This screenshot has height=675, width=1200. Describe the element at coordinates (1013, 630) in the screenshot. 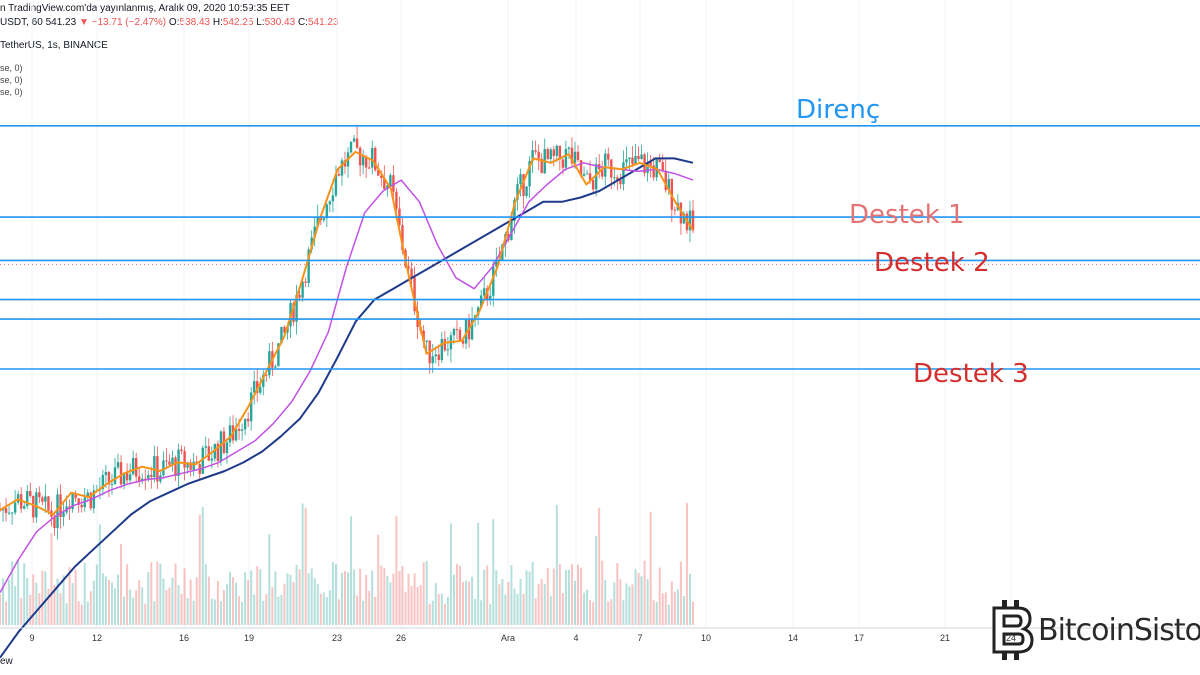

I see `bitcoin-logo-icon` at that location.